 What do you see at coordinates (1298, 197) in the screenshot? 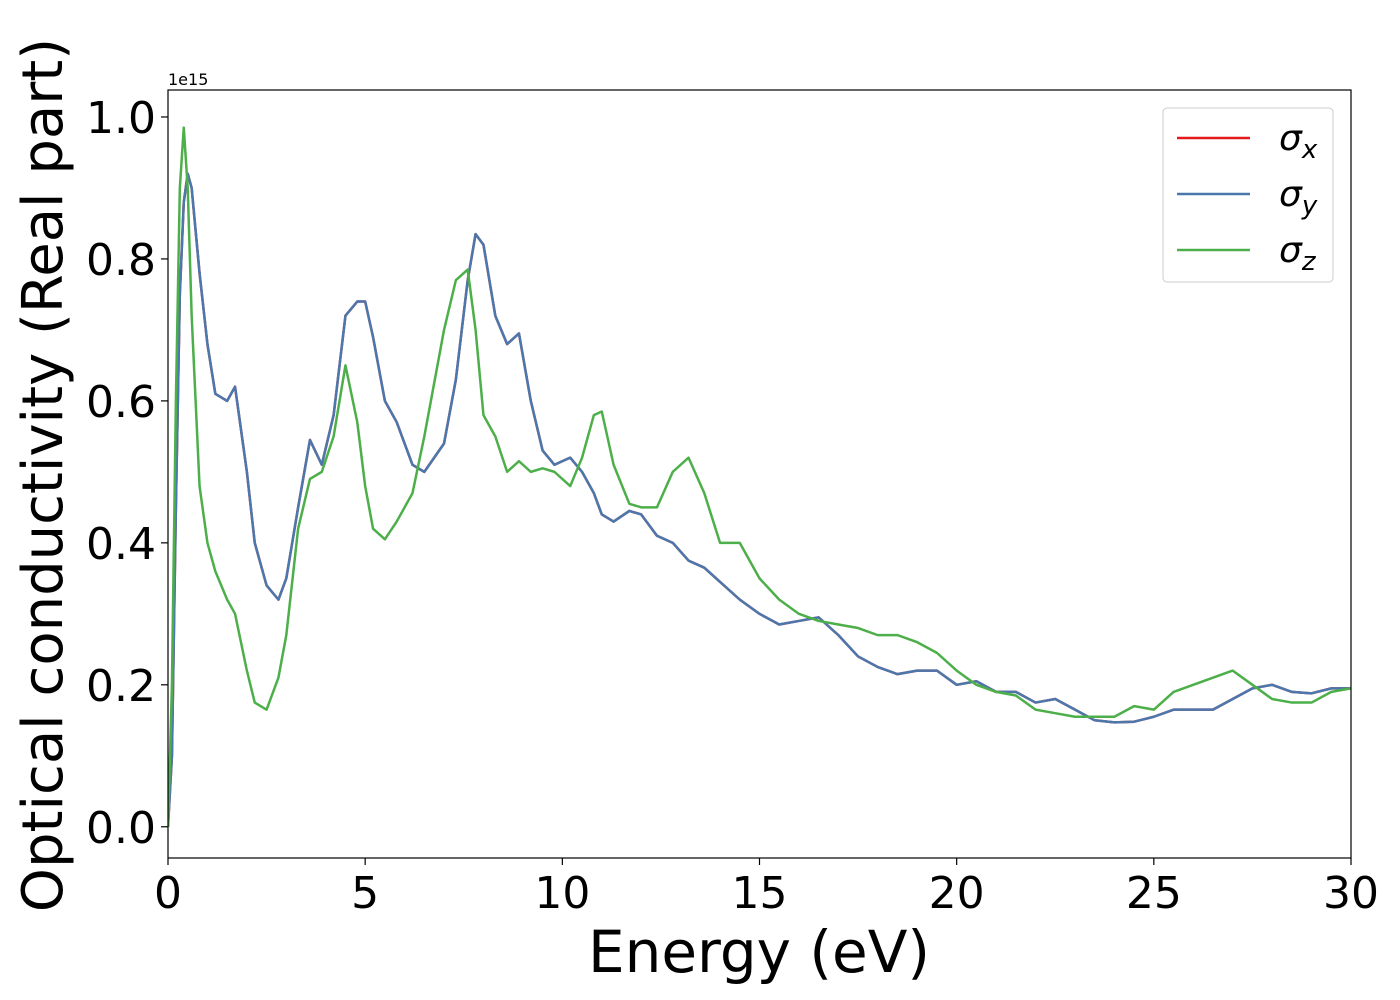
I see `legend-label: σy` at bounding box center [1298, 197].